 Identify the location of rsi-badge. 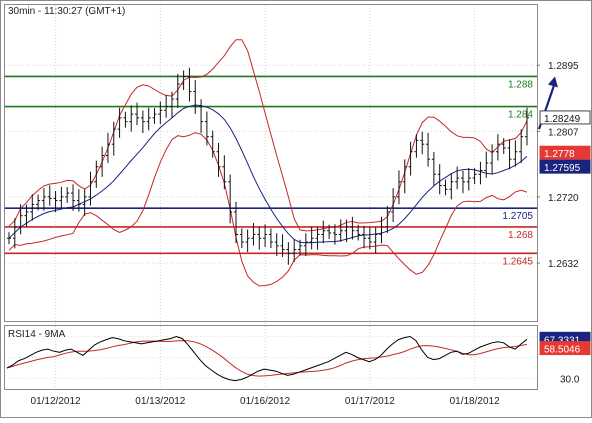
(565, 348).